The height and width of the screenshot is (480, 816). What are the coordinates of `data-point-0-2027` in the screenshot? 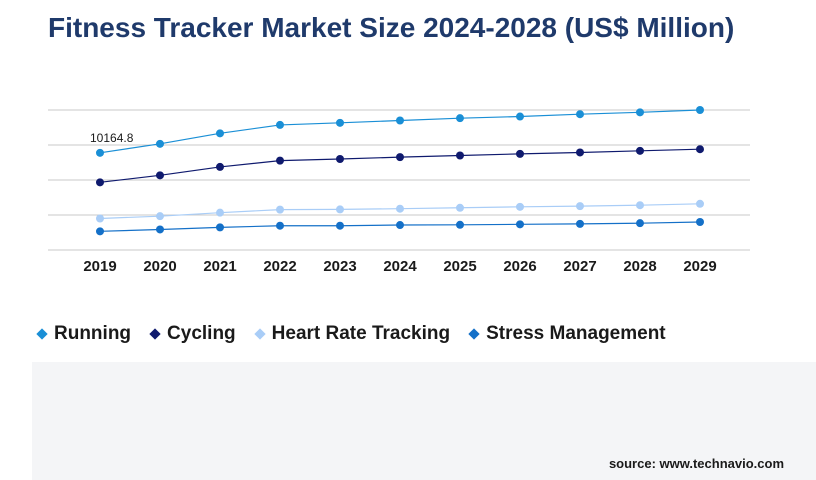 It's located at (580, 114).